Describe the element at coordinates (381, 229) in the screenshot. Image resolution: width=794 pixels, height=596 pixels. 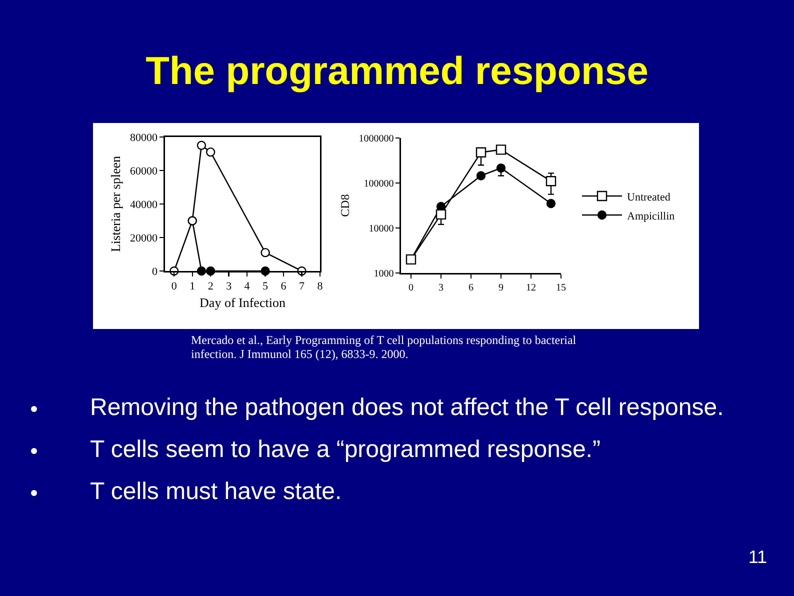
I see `y-tick-label: 10000` at that location.